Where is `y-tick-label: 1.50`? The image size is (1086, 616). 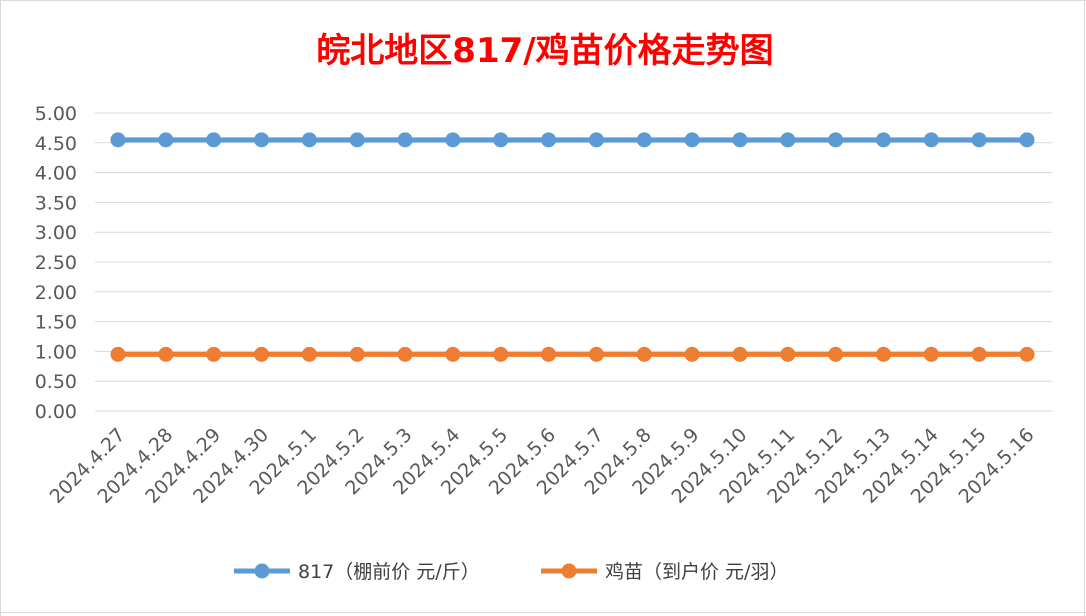 y-tick-label: 1.50 is located at coordinates (56, 323).